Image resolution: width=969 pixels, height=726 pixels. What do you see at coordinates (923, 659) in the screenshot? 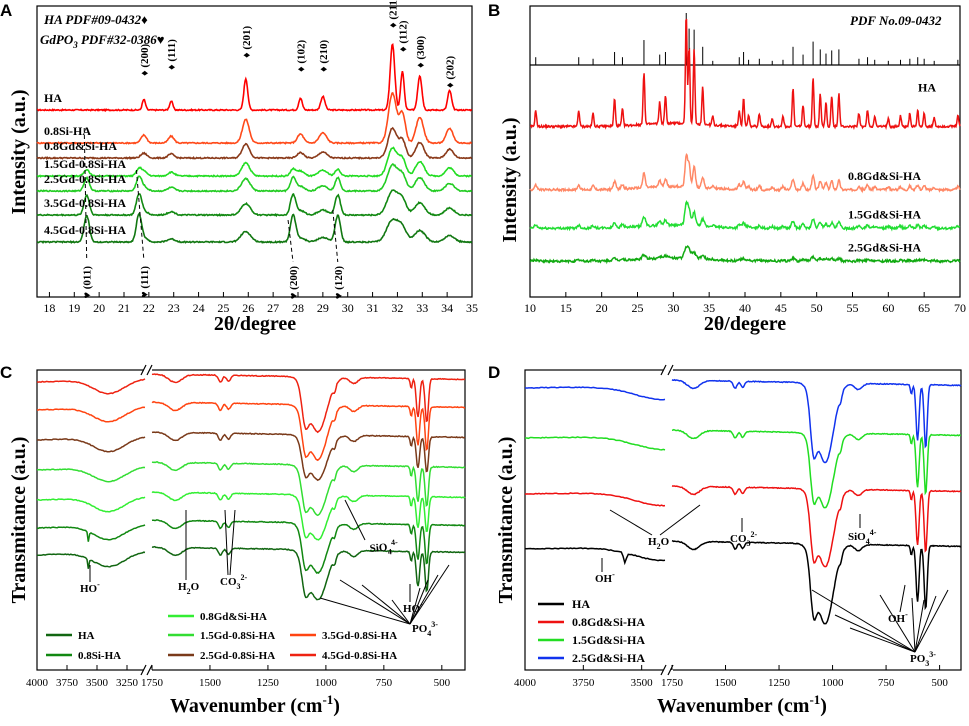
I see `d-ann-po3: PO33-` at bounding box center [923, 659].